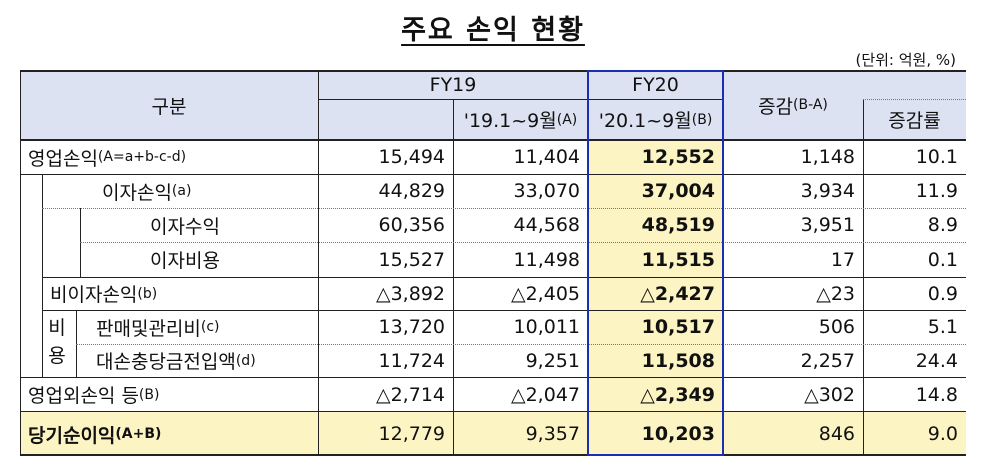 The image size is (986, 468). I want to click on net-income-top-border, so click(493, 411).